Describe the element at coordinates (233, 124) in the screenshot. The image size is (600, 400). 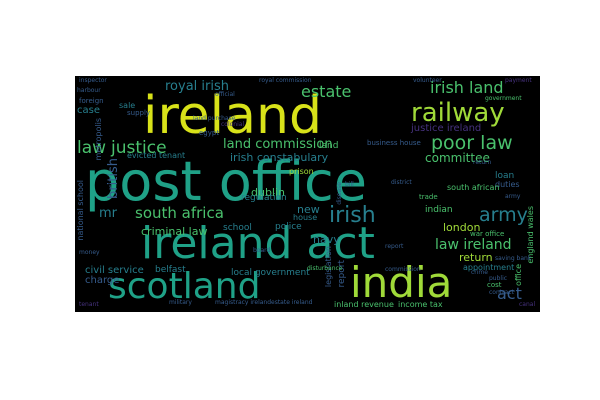
I see `word-colonial: colonial` at that location.